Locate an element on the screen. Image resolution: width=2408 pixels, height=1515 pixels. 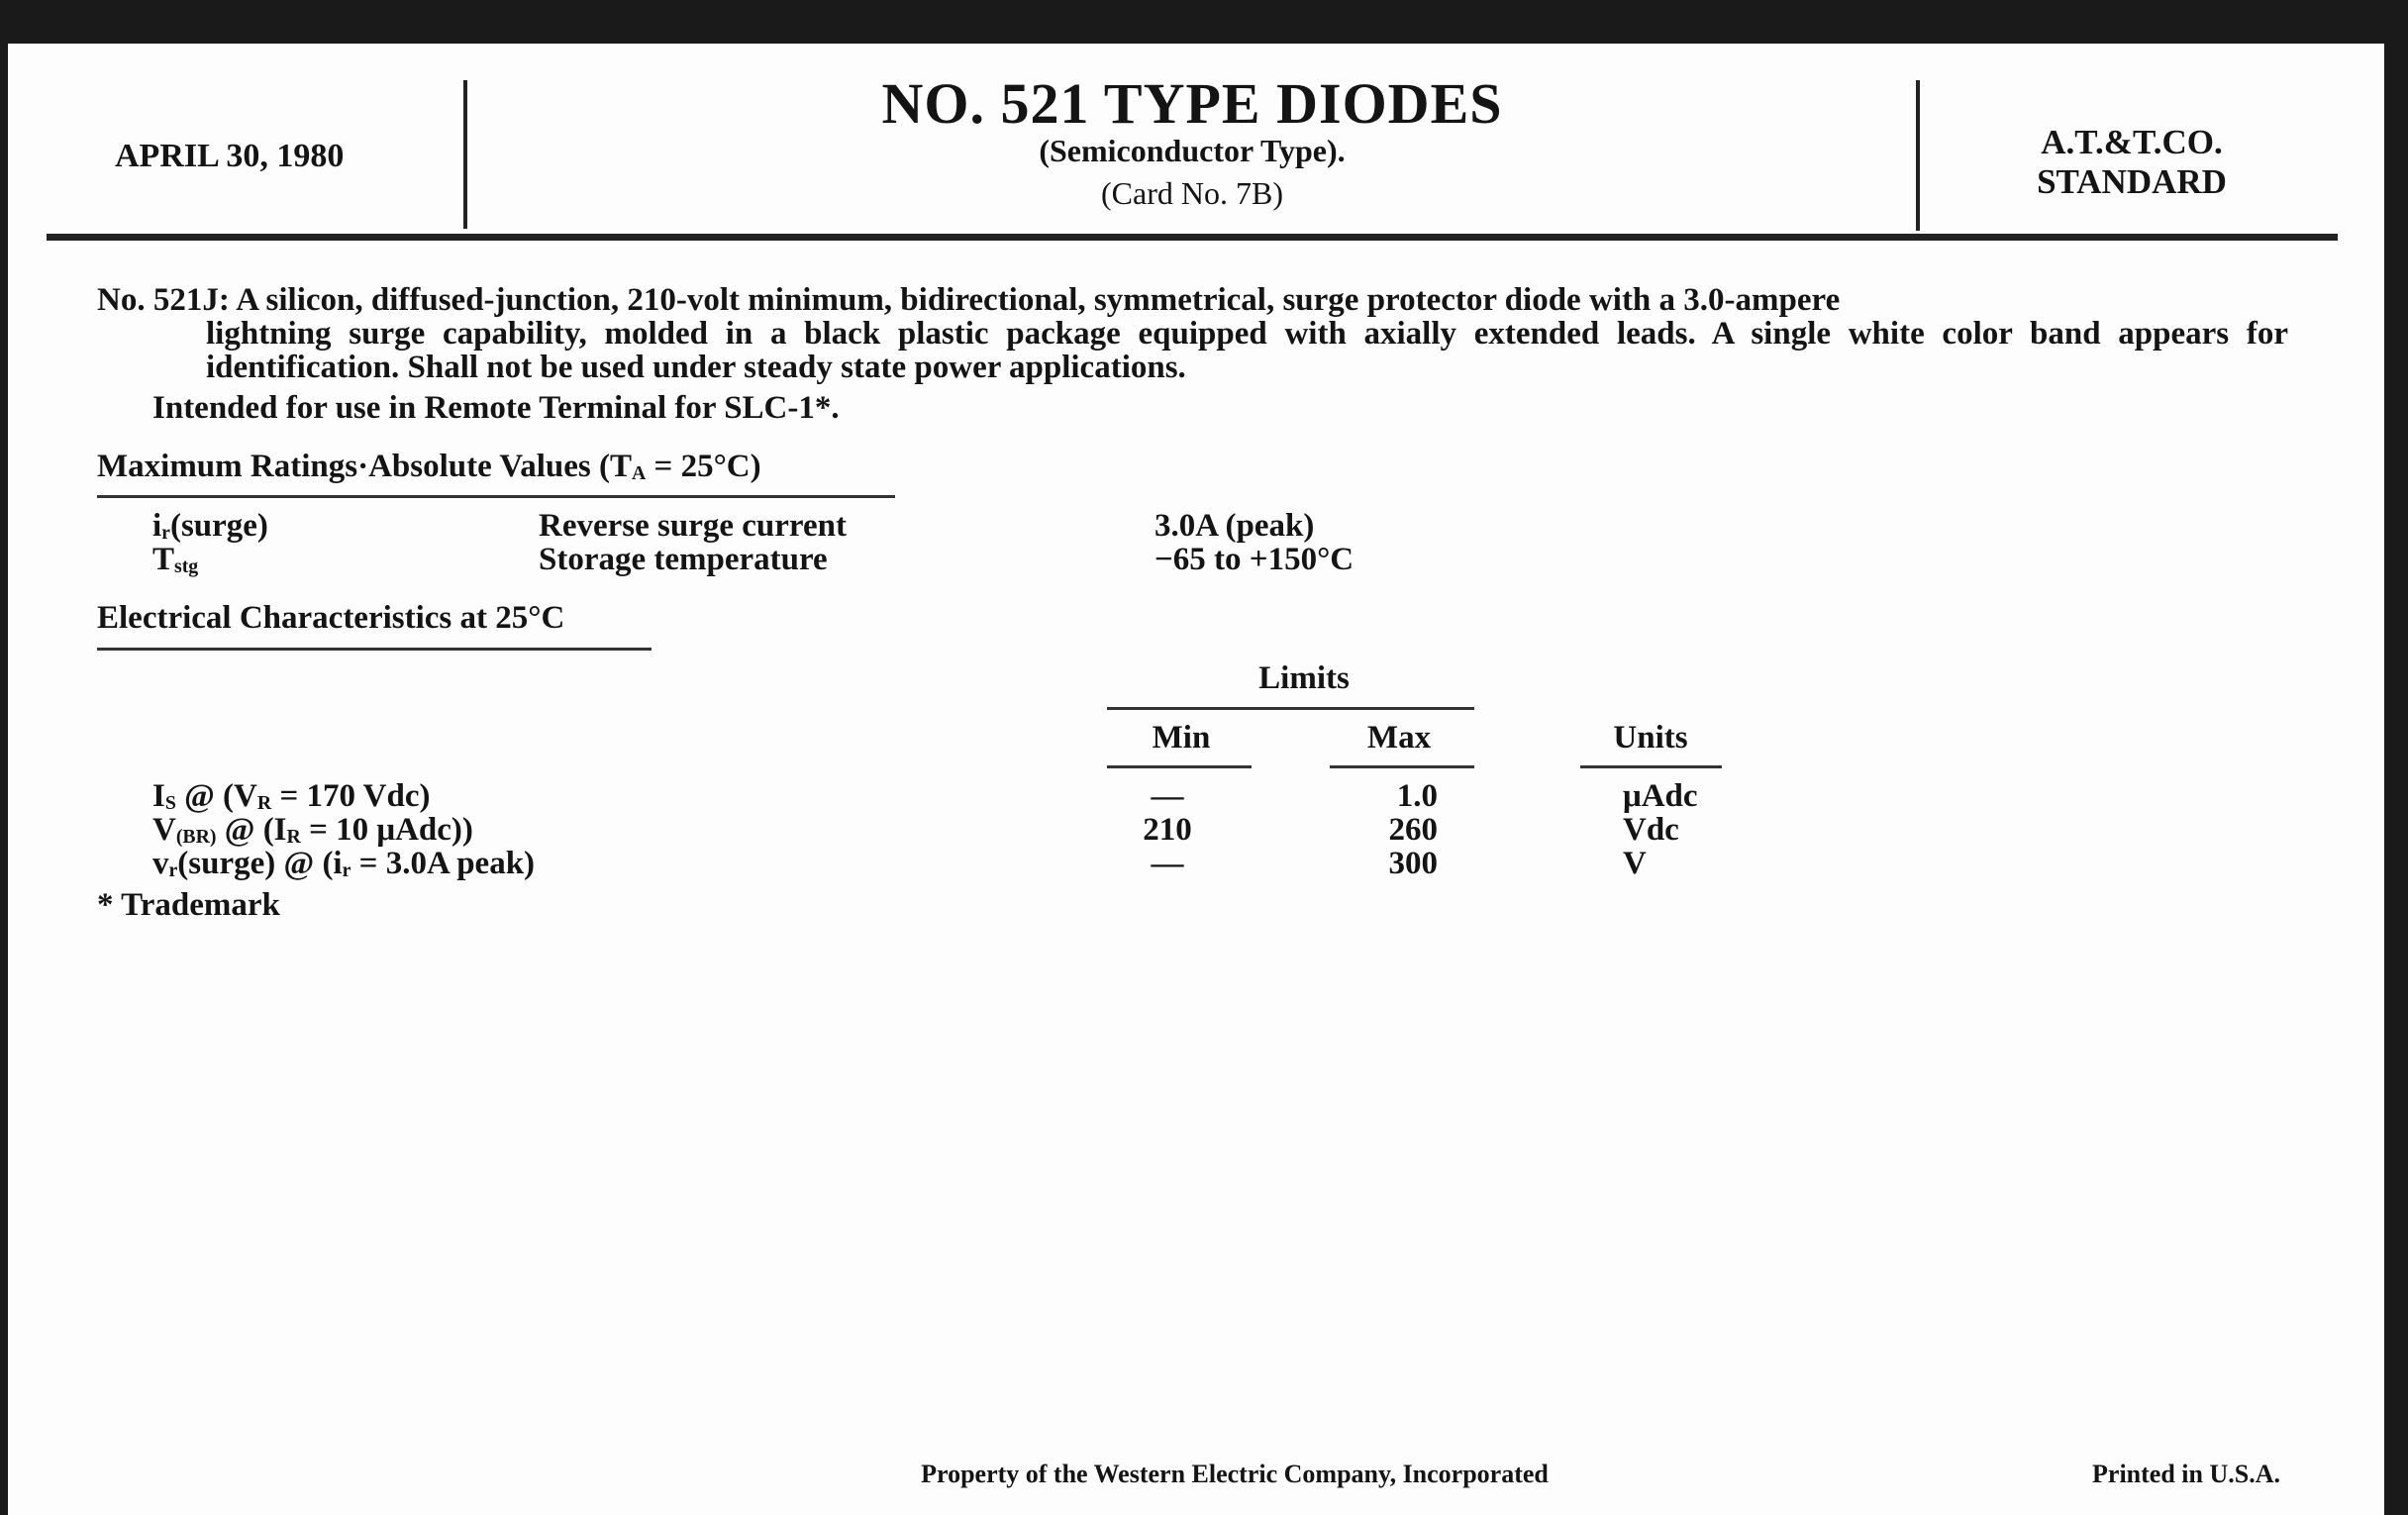
column-min: Min is located at coordinates (1181, 738).